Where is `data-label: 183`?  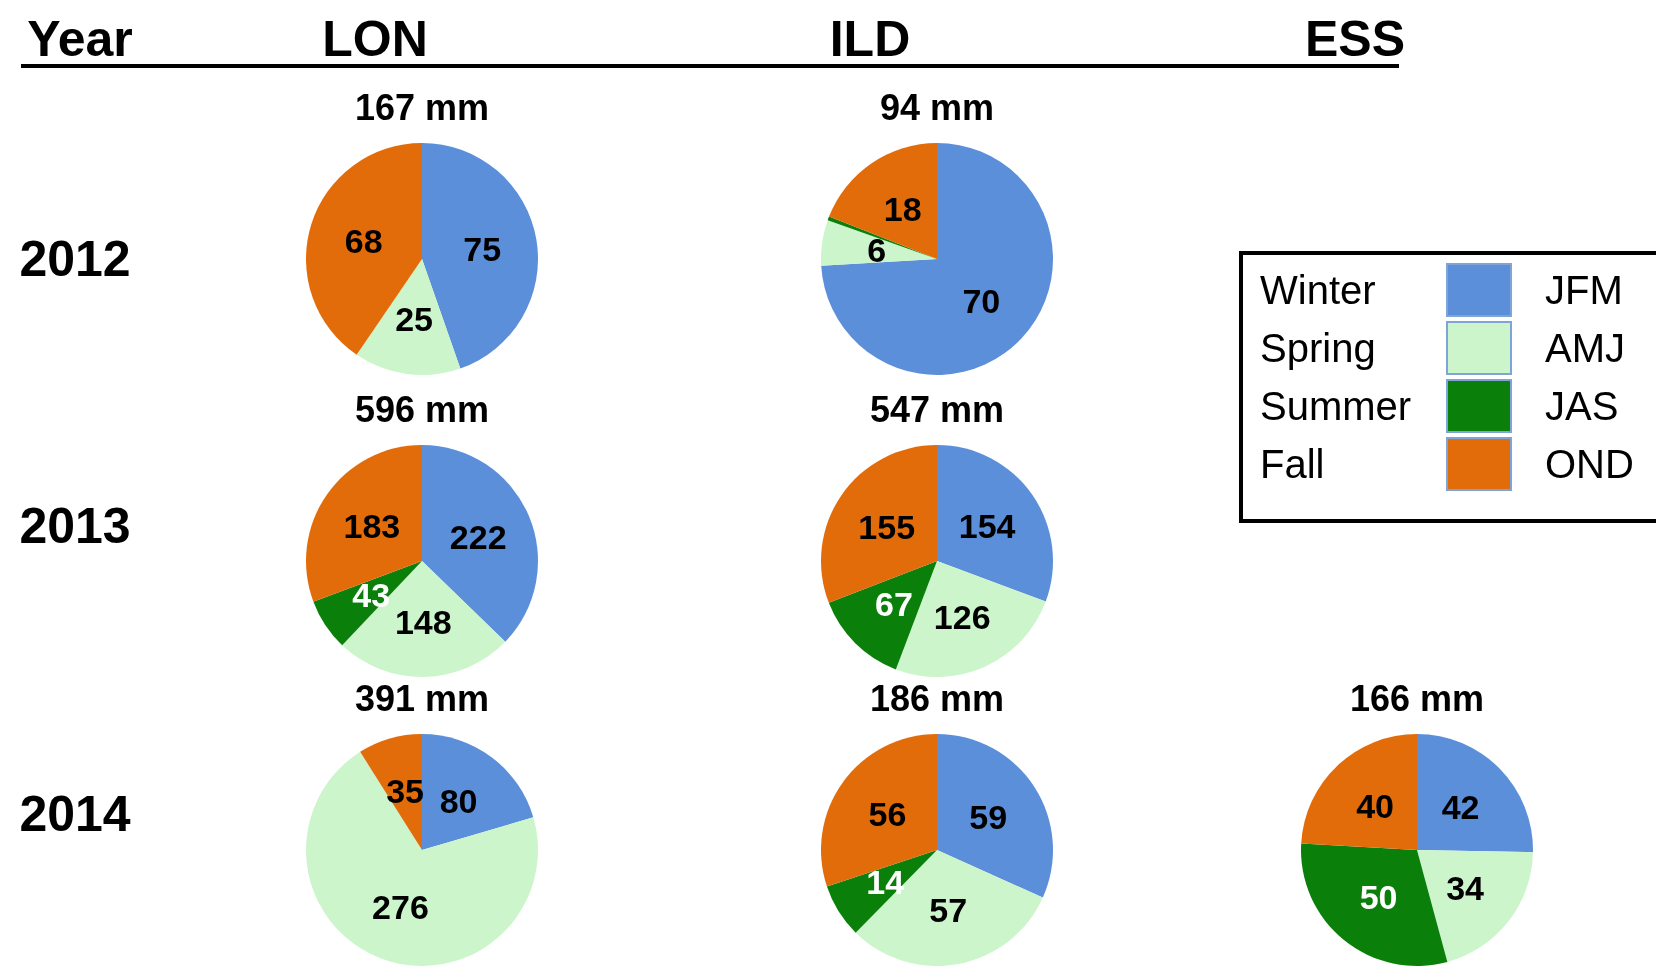
data-label: 183 is located at coordinates (372, 526).